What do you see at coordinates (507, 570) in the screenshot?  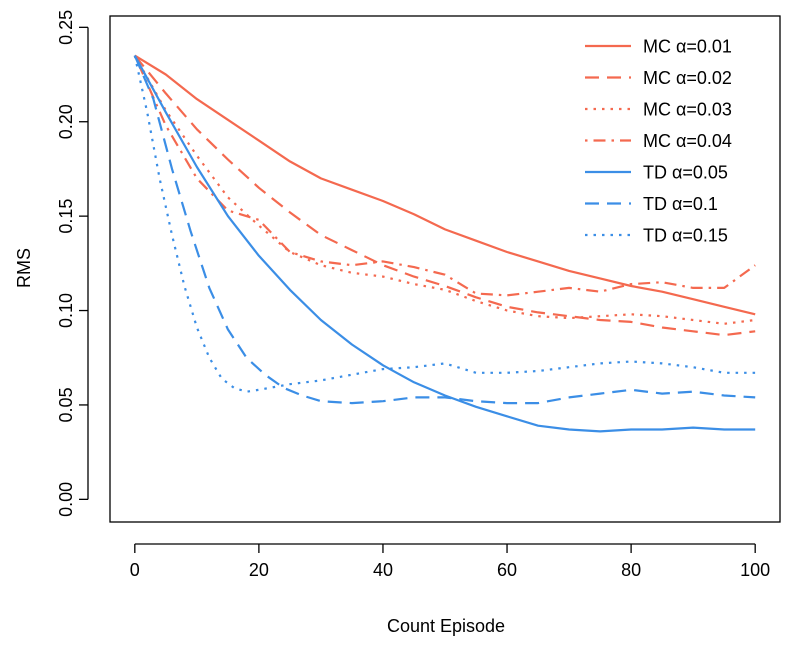 I see `x-tick-label: 60` at bounding box center [507, 570].